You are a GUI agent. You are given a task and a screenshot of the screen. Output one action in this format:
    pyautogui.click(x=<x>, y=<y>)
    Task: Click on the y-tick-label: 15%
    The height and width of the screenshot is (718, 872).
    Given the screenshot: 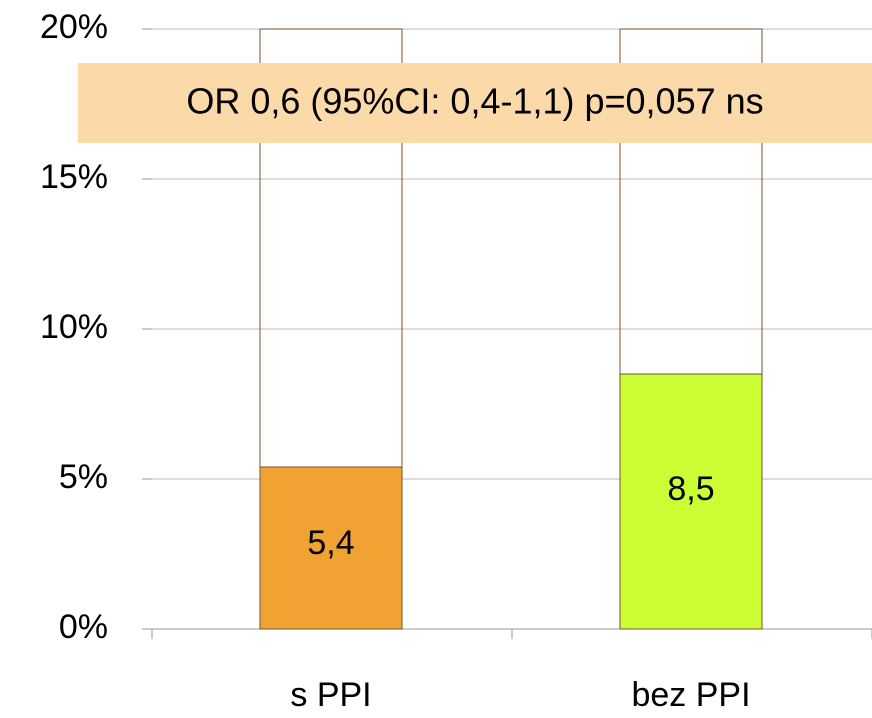 What is the action you would take?
    pyautogui.click(x=74, y=177)
    